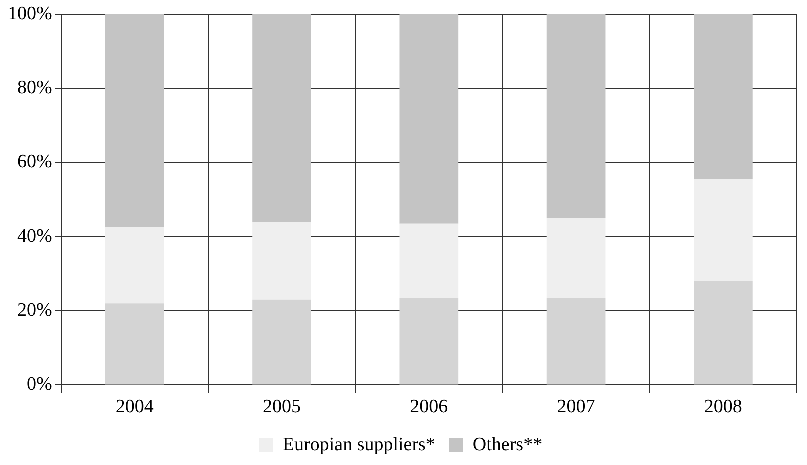 The height and width of the screenshot is (465, 807). What do you see at coordinates (507, 445) in the screenshot?
I see `legend-label: Others**` at bounding box center [507, 445].